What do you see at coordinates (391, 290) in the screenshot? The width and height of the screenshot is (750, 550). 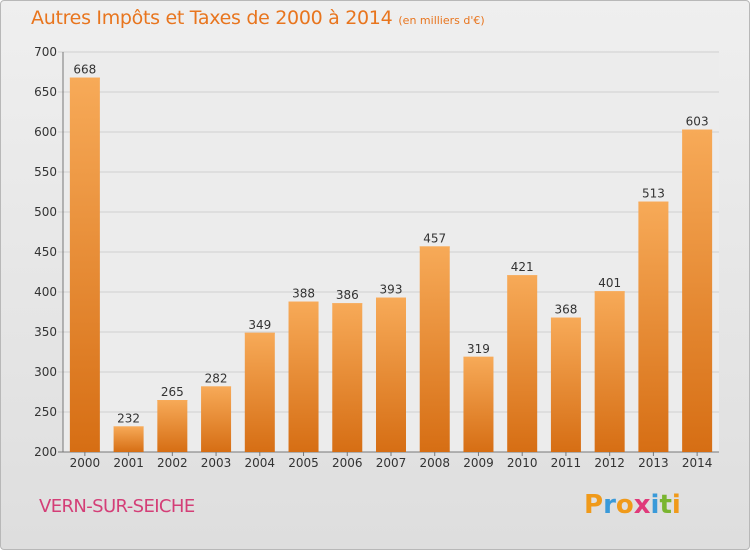 I see `data-label: 393` at bounding box center [391, 290].